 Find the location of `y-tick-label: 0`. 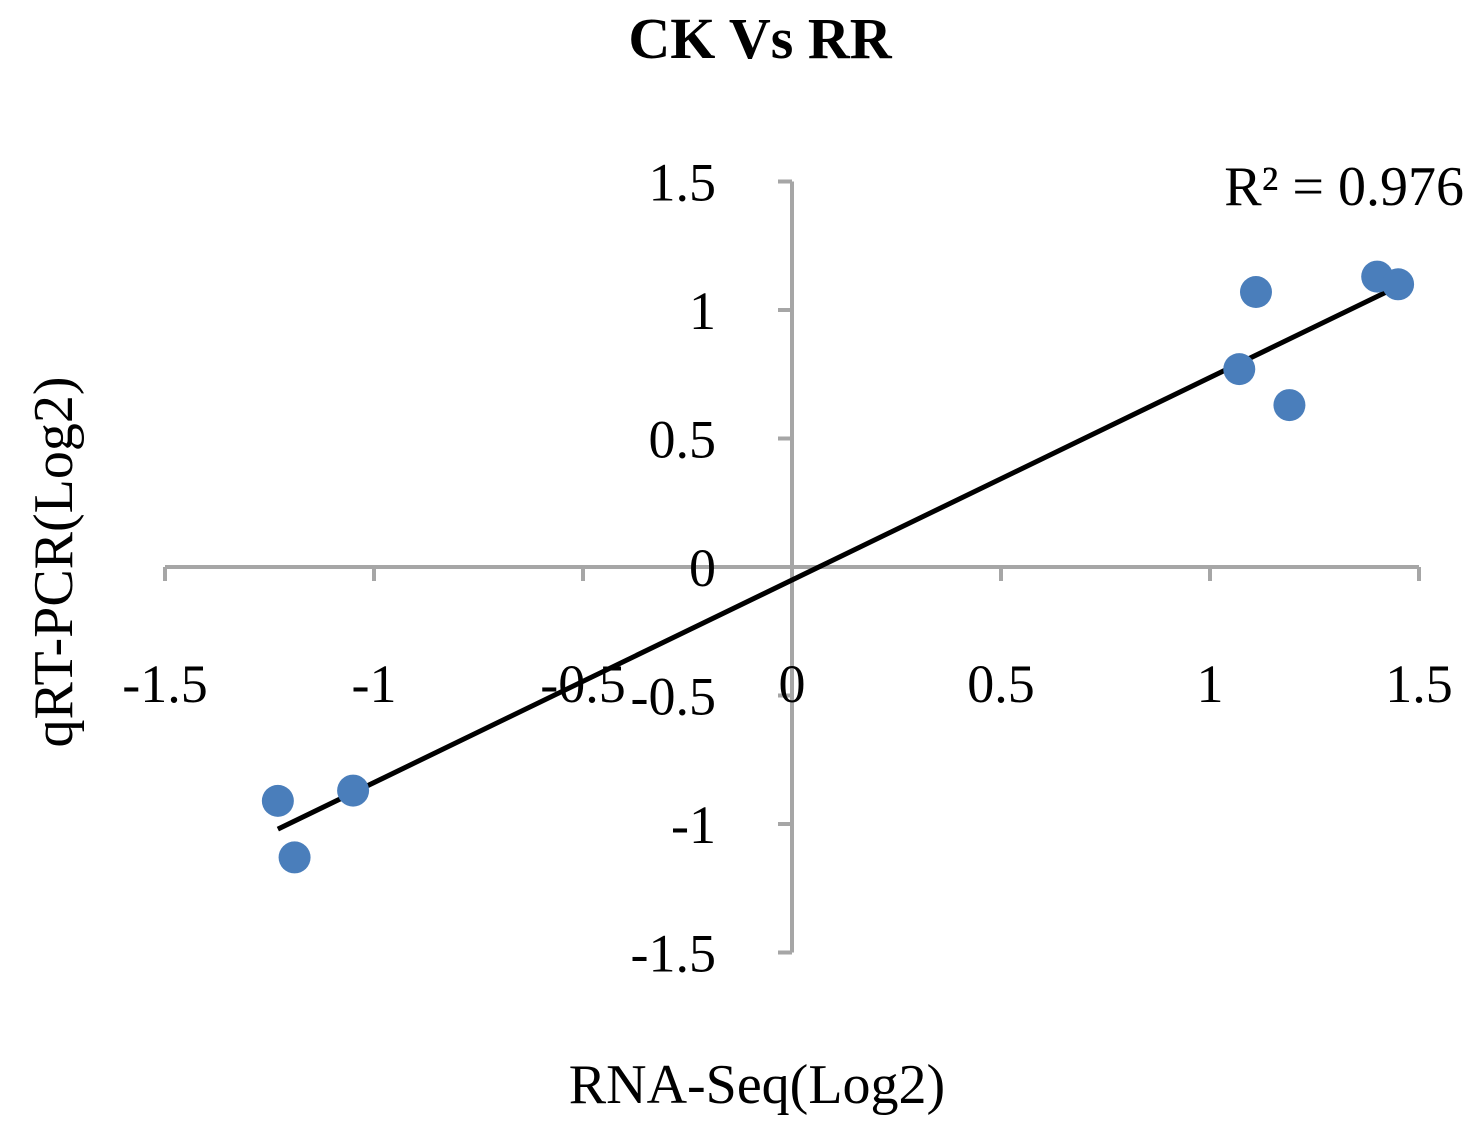

y-tick-label: 0 is located at coordinates (702, 568).